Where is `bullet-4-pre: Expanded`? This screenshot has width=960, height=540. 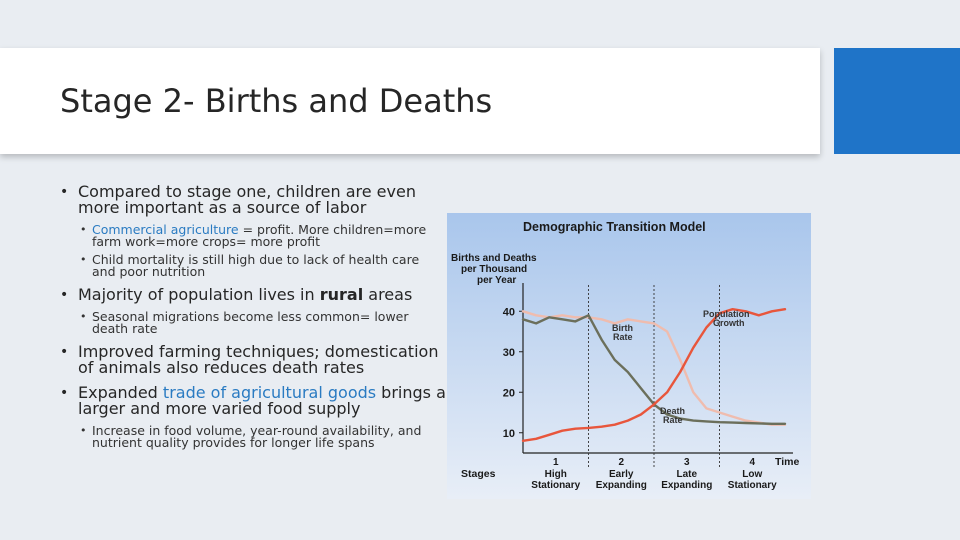 bullet-4-pre: Expanded is located at coordinates (120, 392).